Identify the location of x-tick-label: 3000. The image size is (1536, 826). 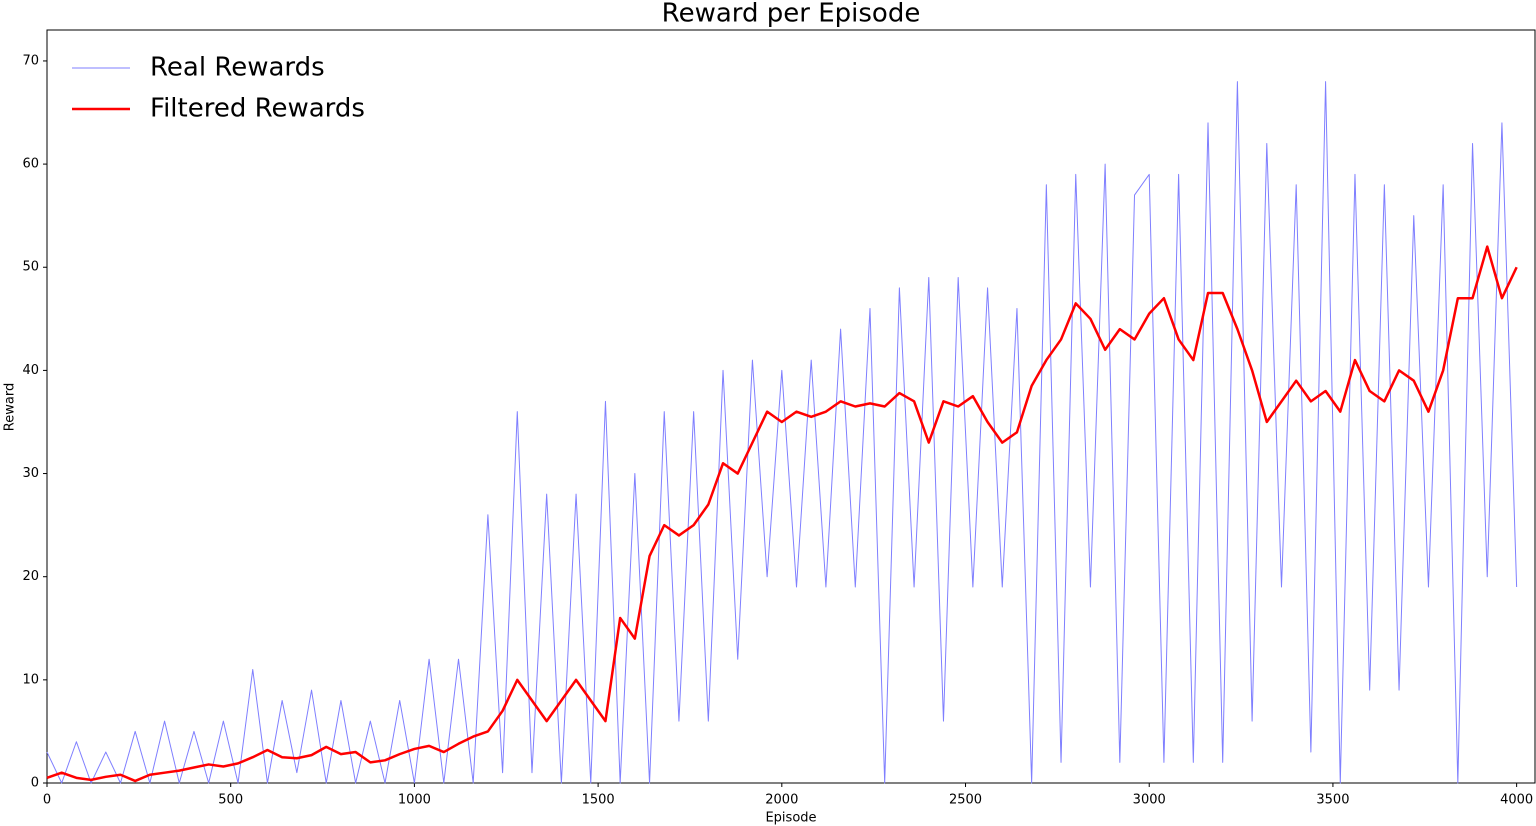
(1149, 800).